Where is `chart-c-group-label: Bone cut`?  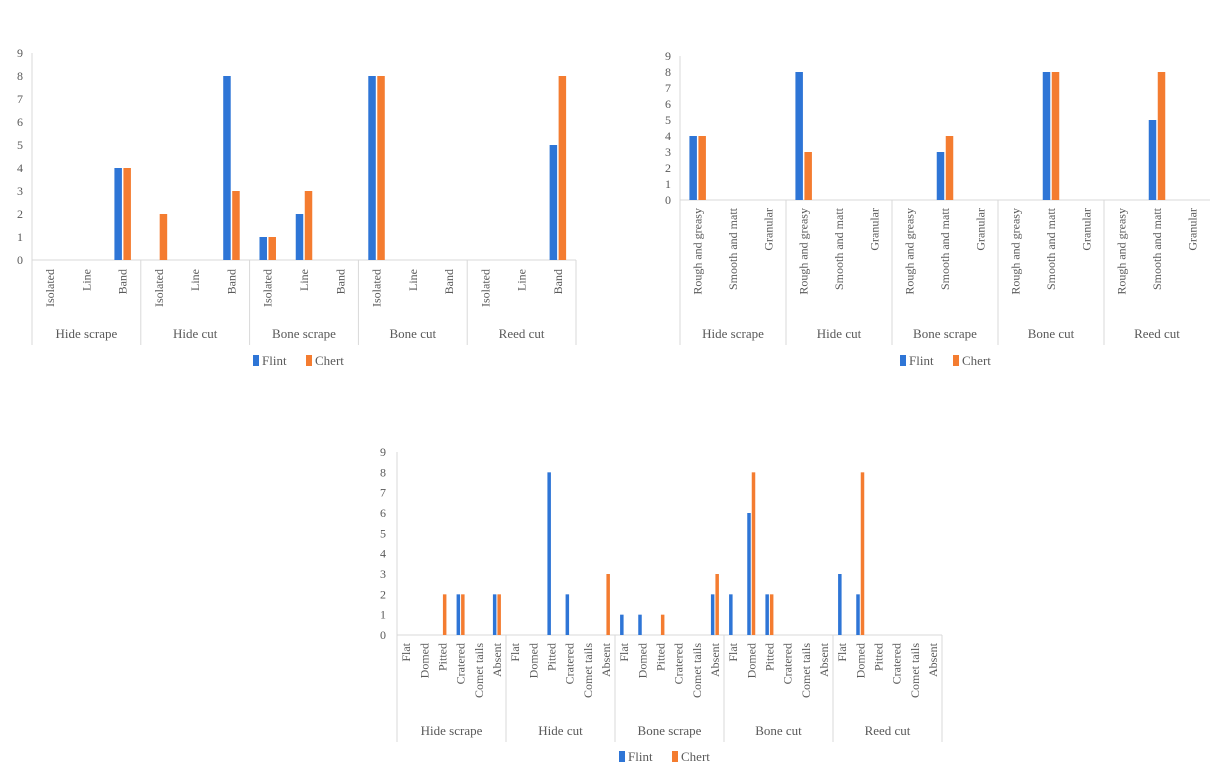
chart-c-group-label: Bone cut is located at coordinates (778, 730).